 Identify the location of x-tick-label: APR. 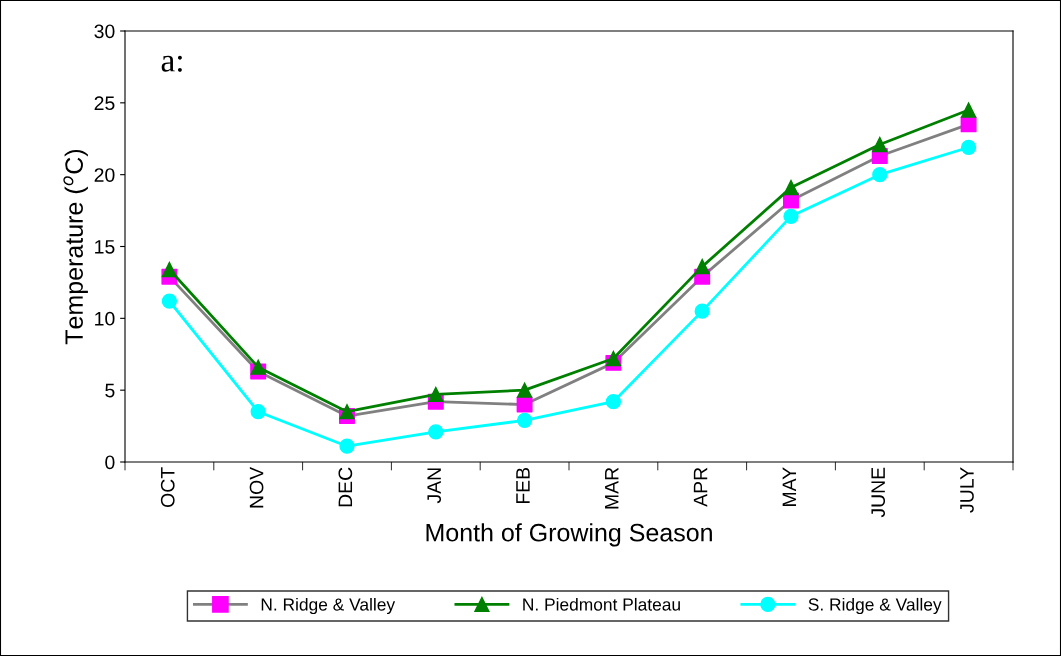
(700, 487).